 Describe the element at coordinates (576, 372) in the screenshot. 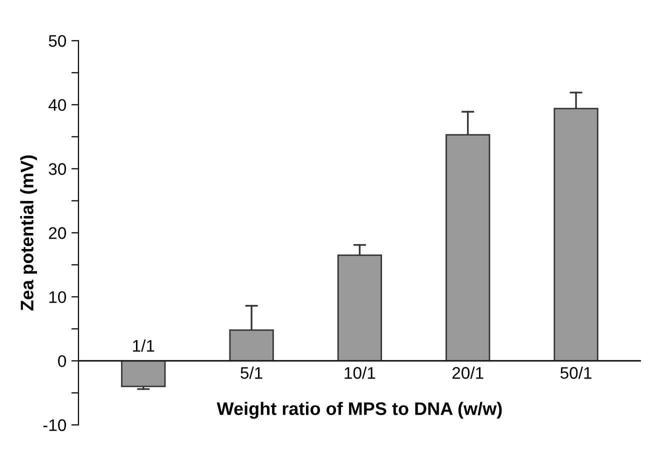

I see `x-tick-label: 50/1` at that location.